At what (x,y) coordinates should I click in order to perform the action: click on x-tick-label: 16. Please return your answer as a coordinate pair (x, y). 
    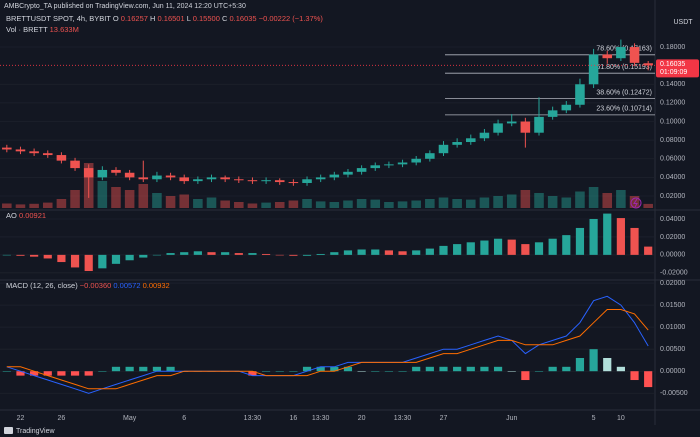
    Looking at the image, I should click on (293, 418).